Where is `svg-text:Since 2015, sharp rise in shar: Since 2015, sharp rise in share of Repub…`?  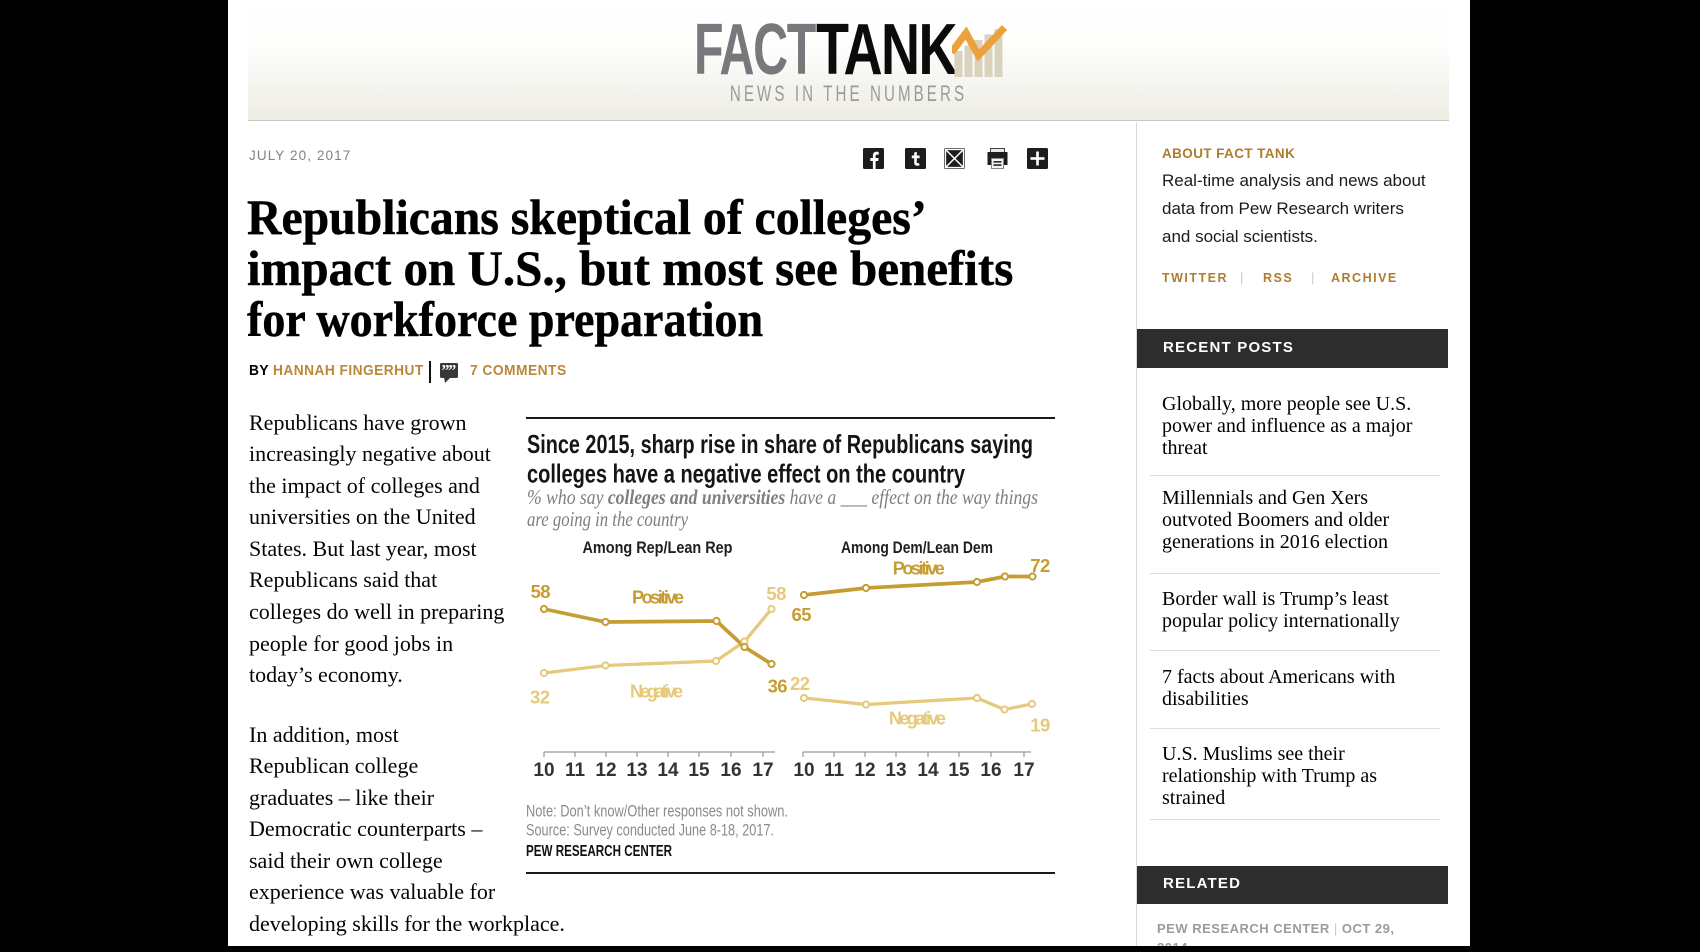
svg-text:Since 2015, sharp rise in shar: Since 2015, sharp rise in share of Repub… is located at coordinates (780, 444).